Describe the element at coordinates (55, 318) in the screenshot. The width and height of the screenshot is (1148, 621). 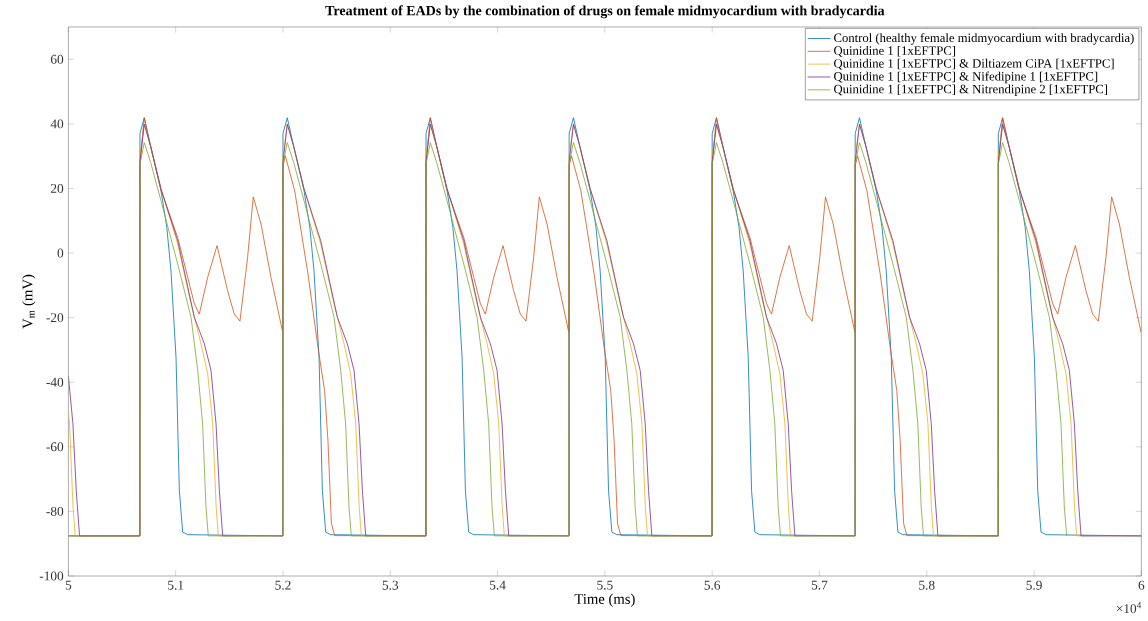
I see `y-tick-label: -20` at that location.